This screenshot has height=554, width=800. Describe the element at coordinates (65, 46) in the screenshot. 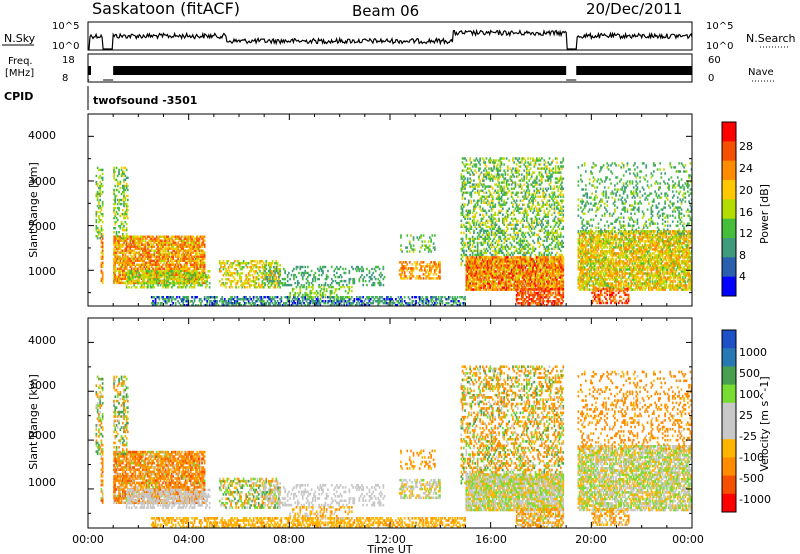

I see `nsky-tick-bottom: 10^0` at that location.